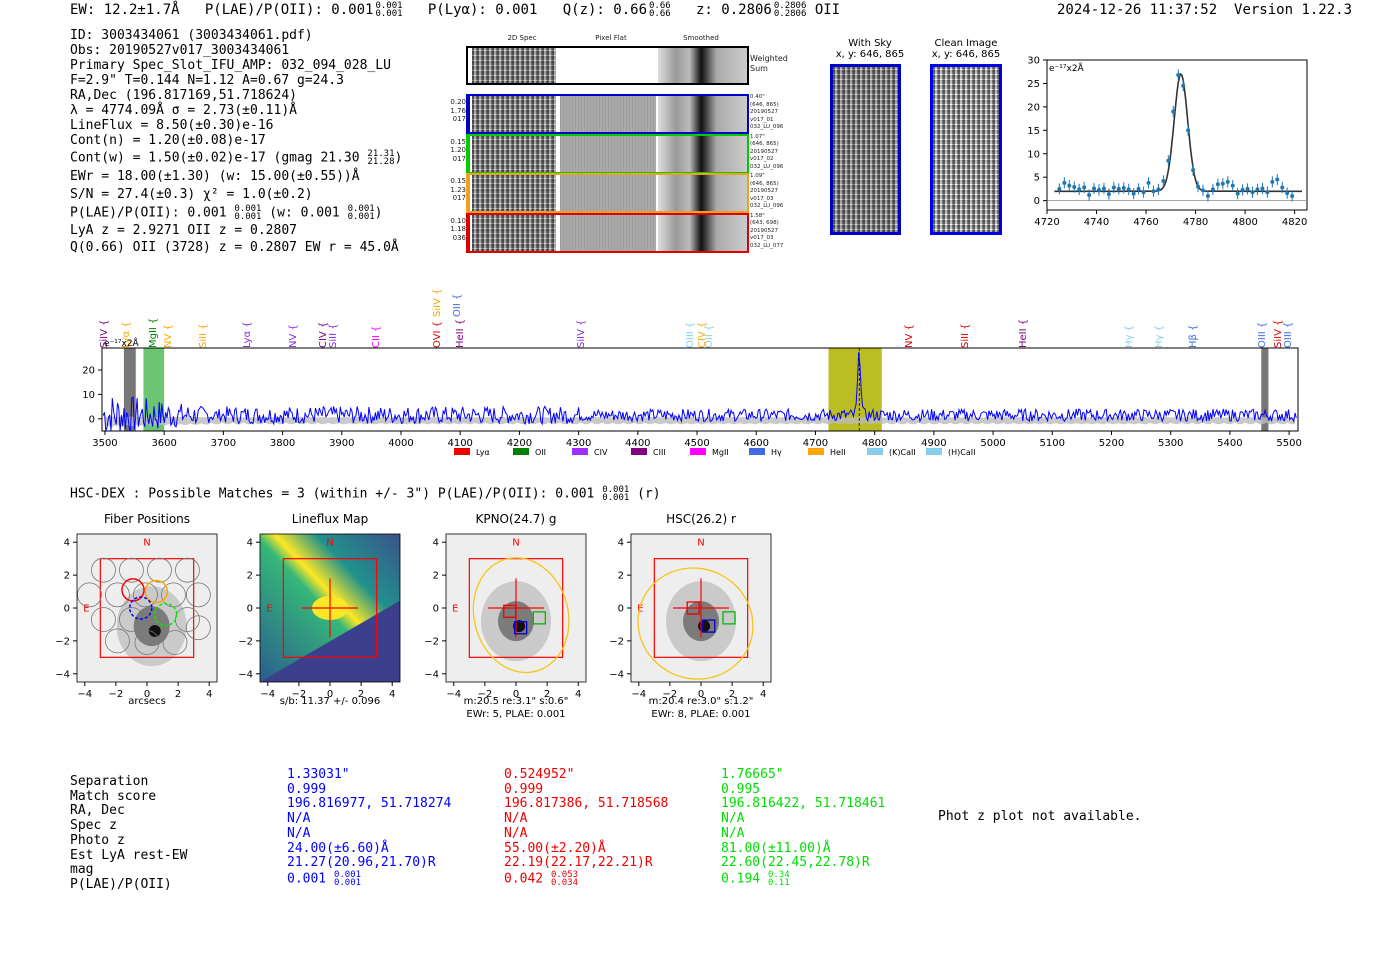 The width and height of the screenshot is (1400, 953). I want to click on legend-label: CIII, so click(659, 452).